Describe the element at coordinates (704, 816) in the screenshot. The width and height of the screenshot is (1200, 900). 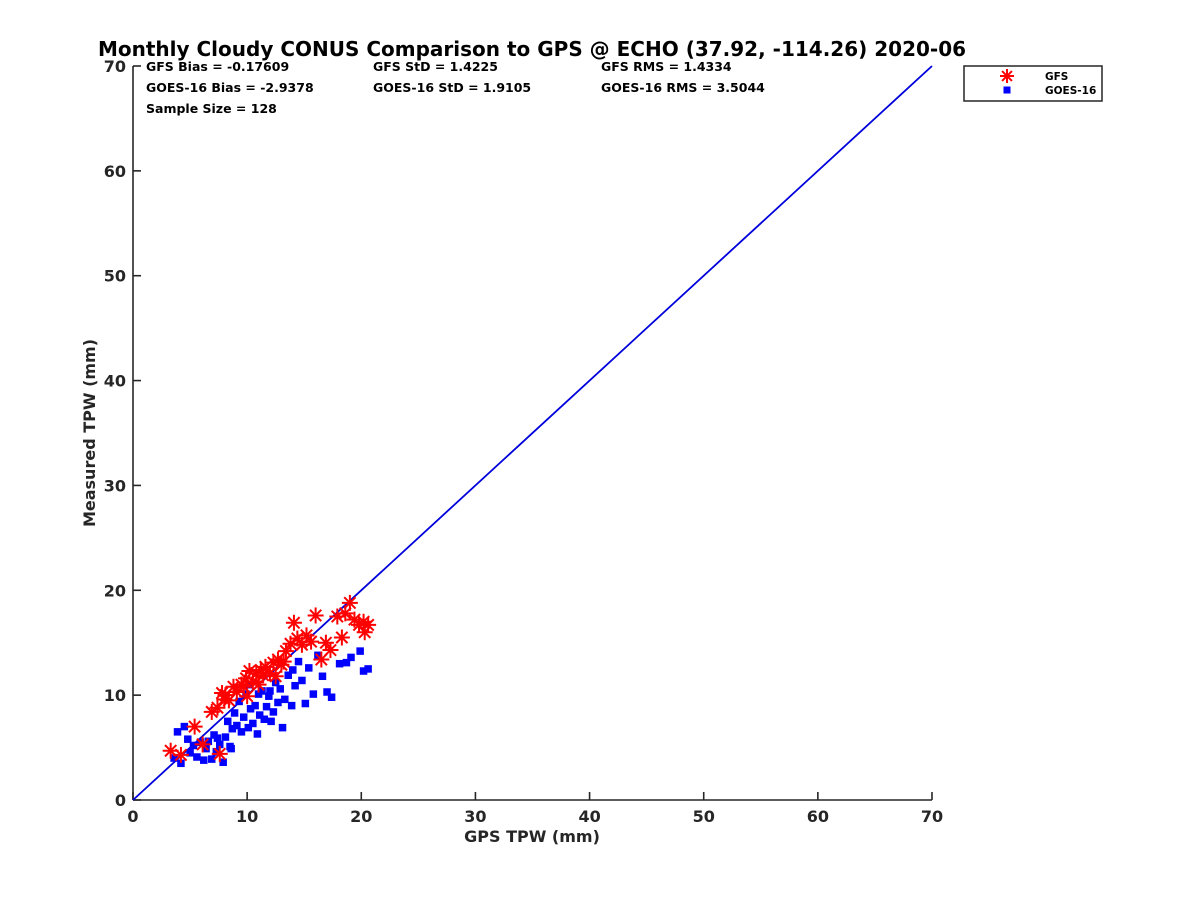
I see `x-tick-label: 50` at that location.